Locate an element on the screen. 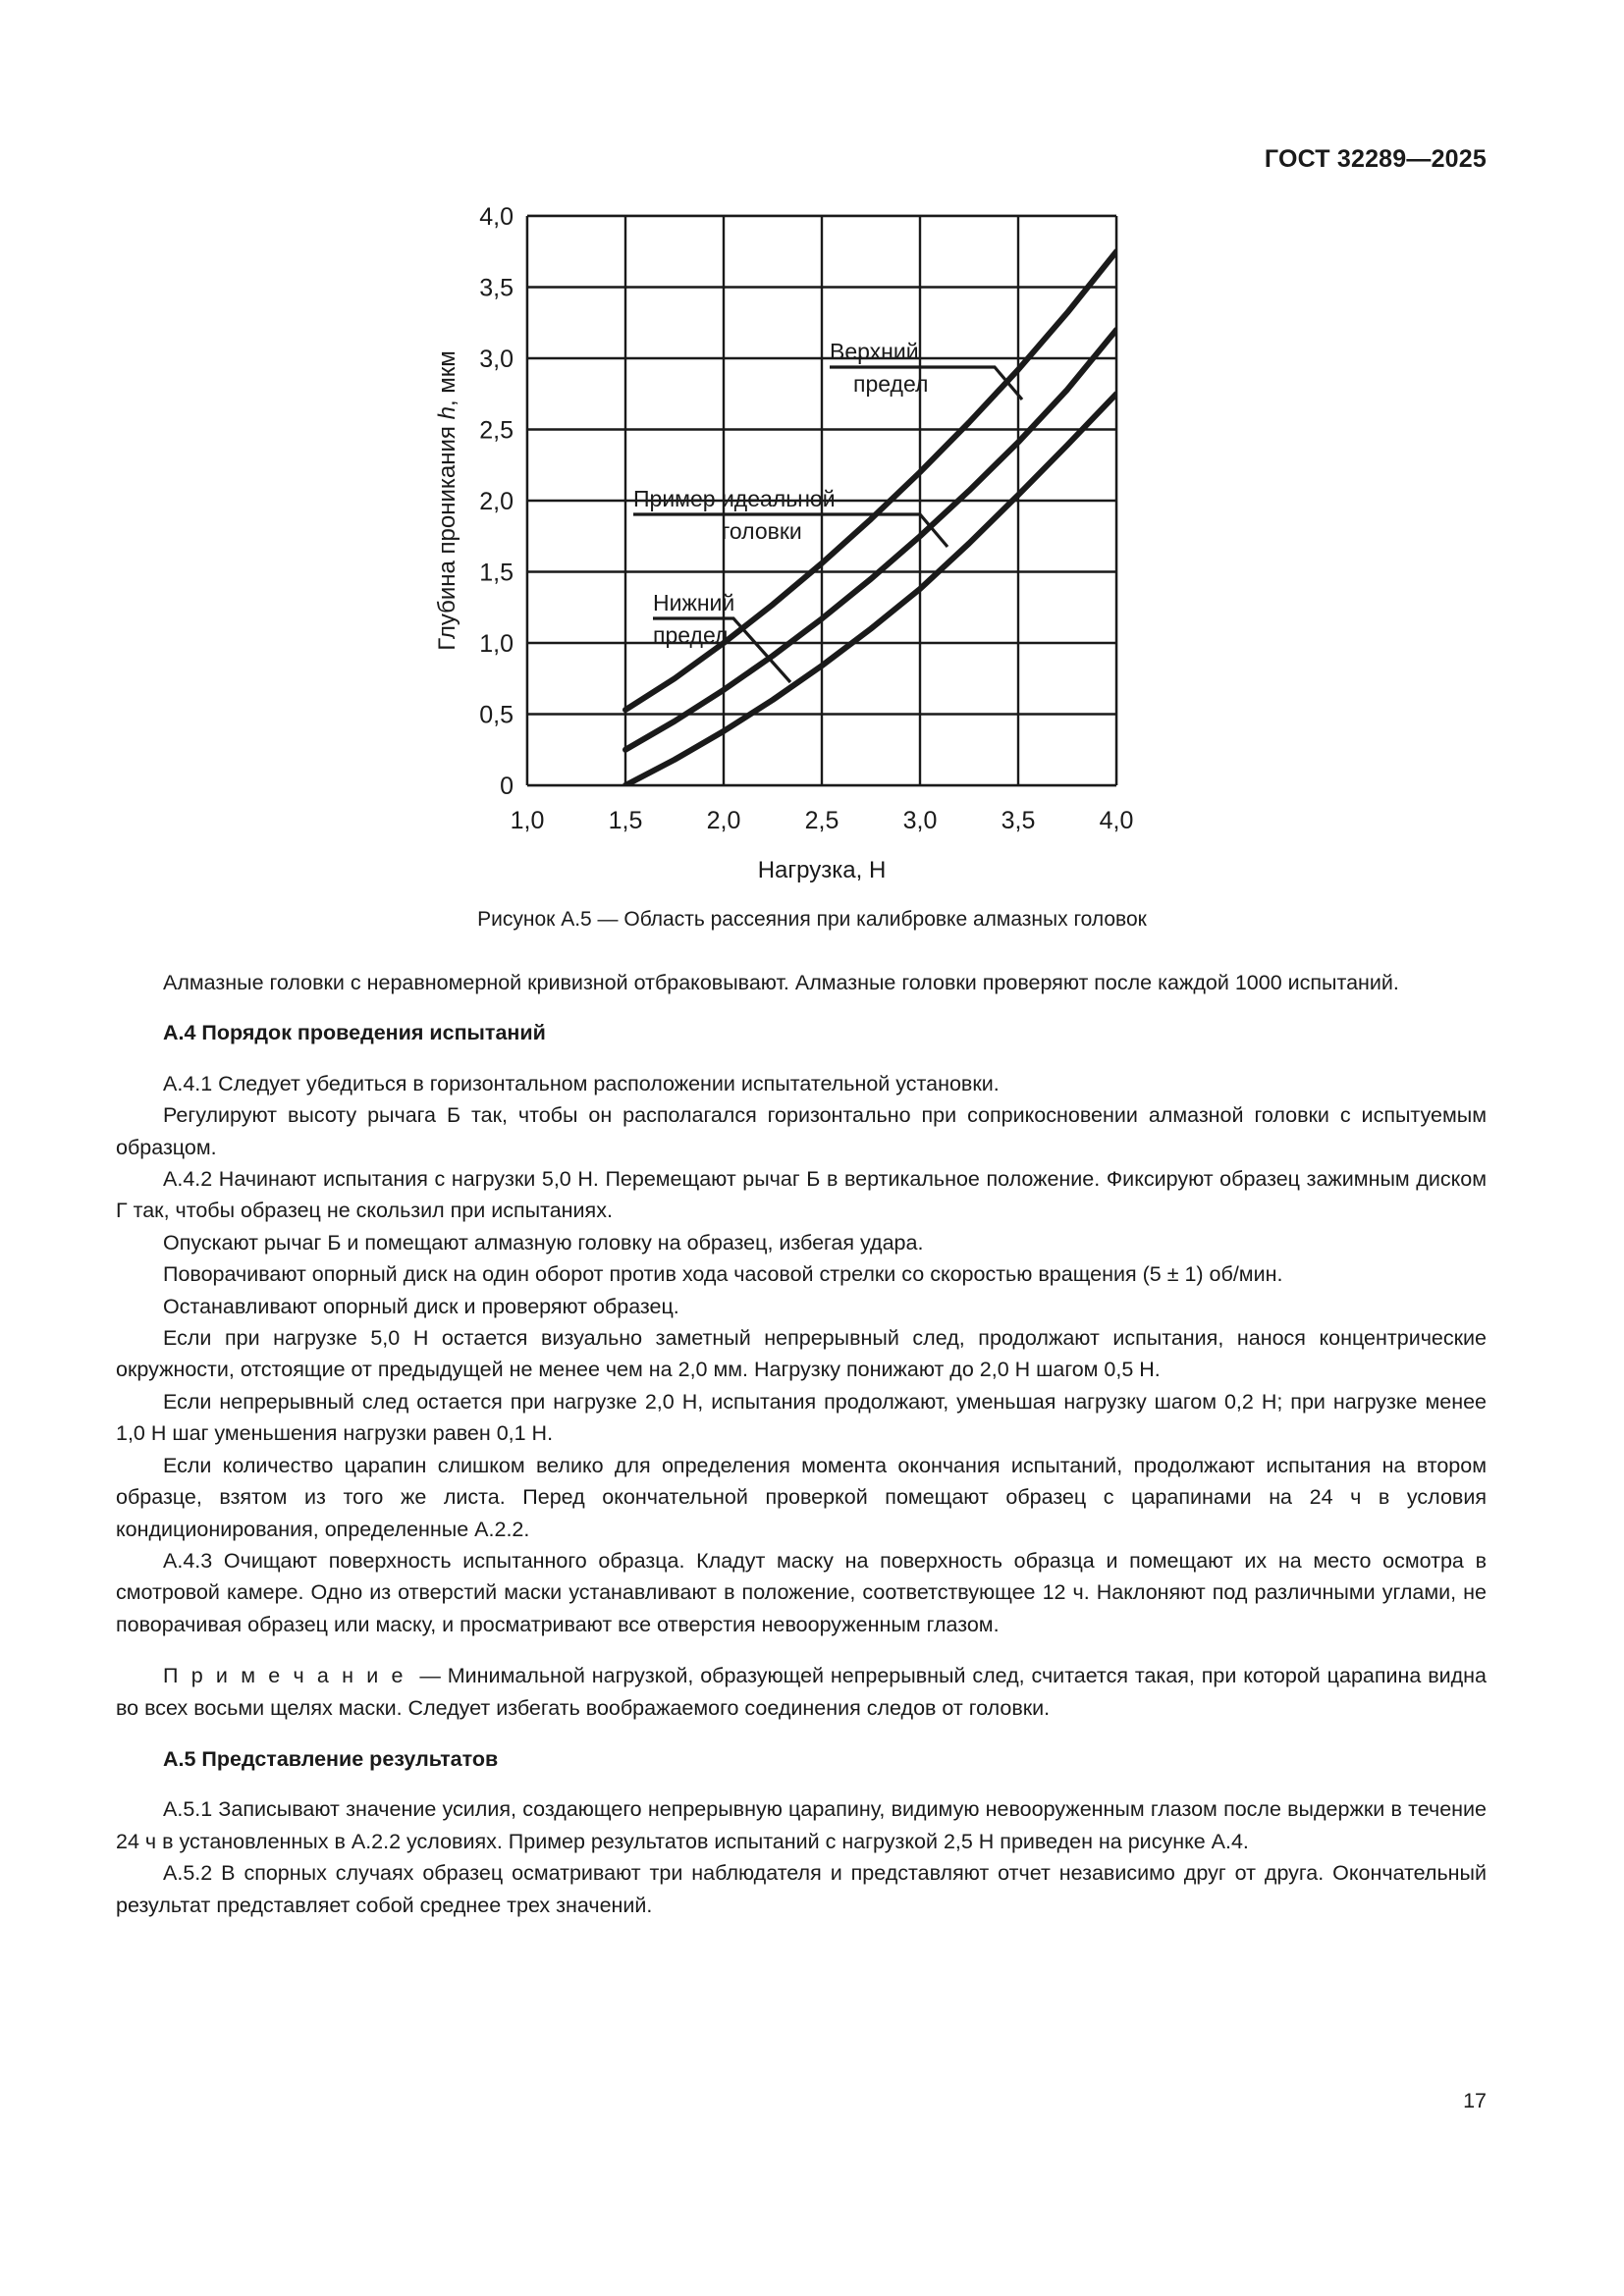 The image size is (1624, 2296). x-tick-3-5: 3,5 is located at coordinates (1018, 820).